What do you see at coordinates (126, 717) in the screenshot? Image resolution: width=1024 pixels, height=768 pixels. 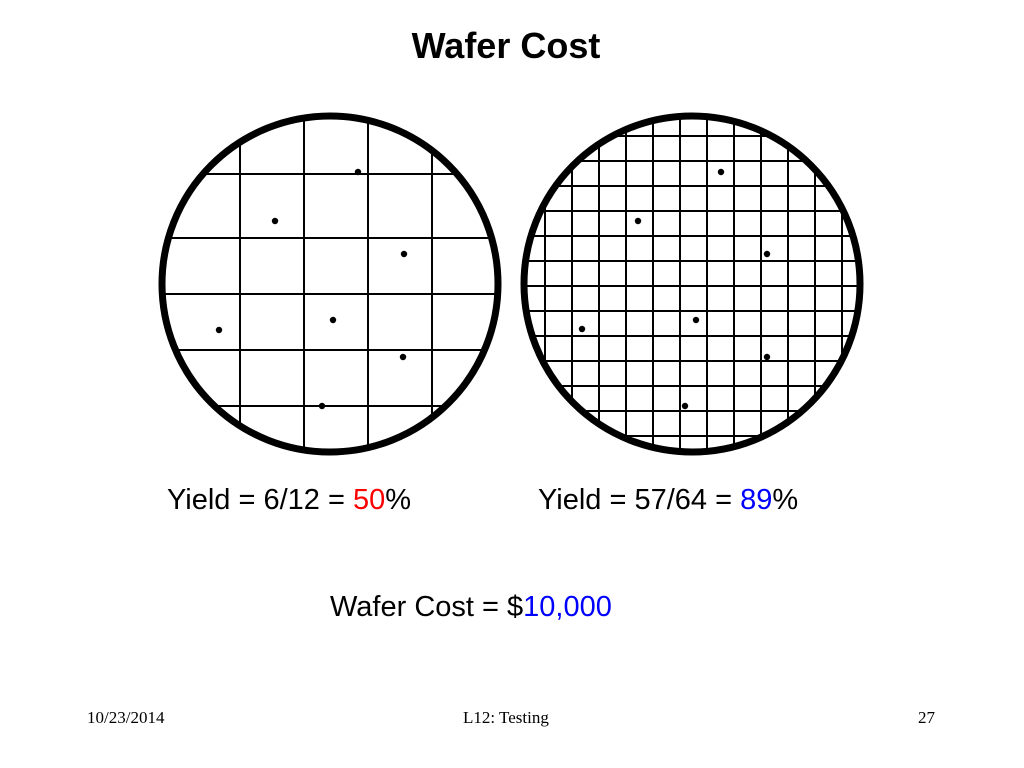 I see `footer-date: 10/23/2014` at bounding box center [126, 717].